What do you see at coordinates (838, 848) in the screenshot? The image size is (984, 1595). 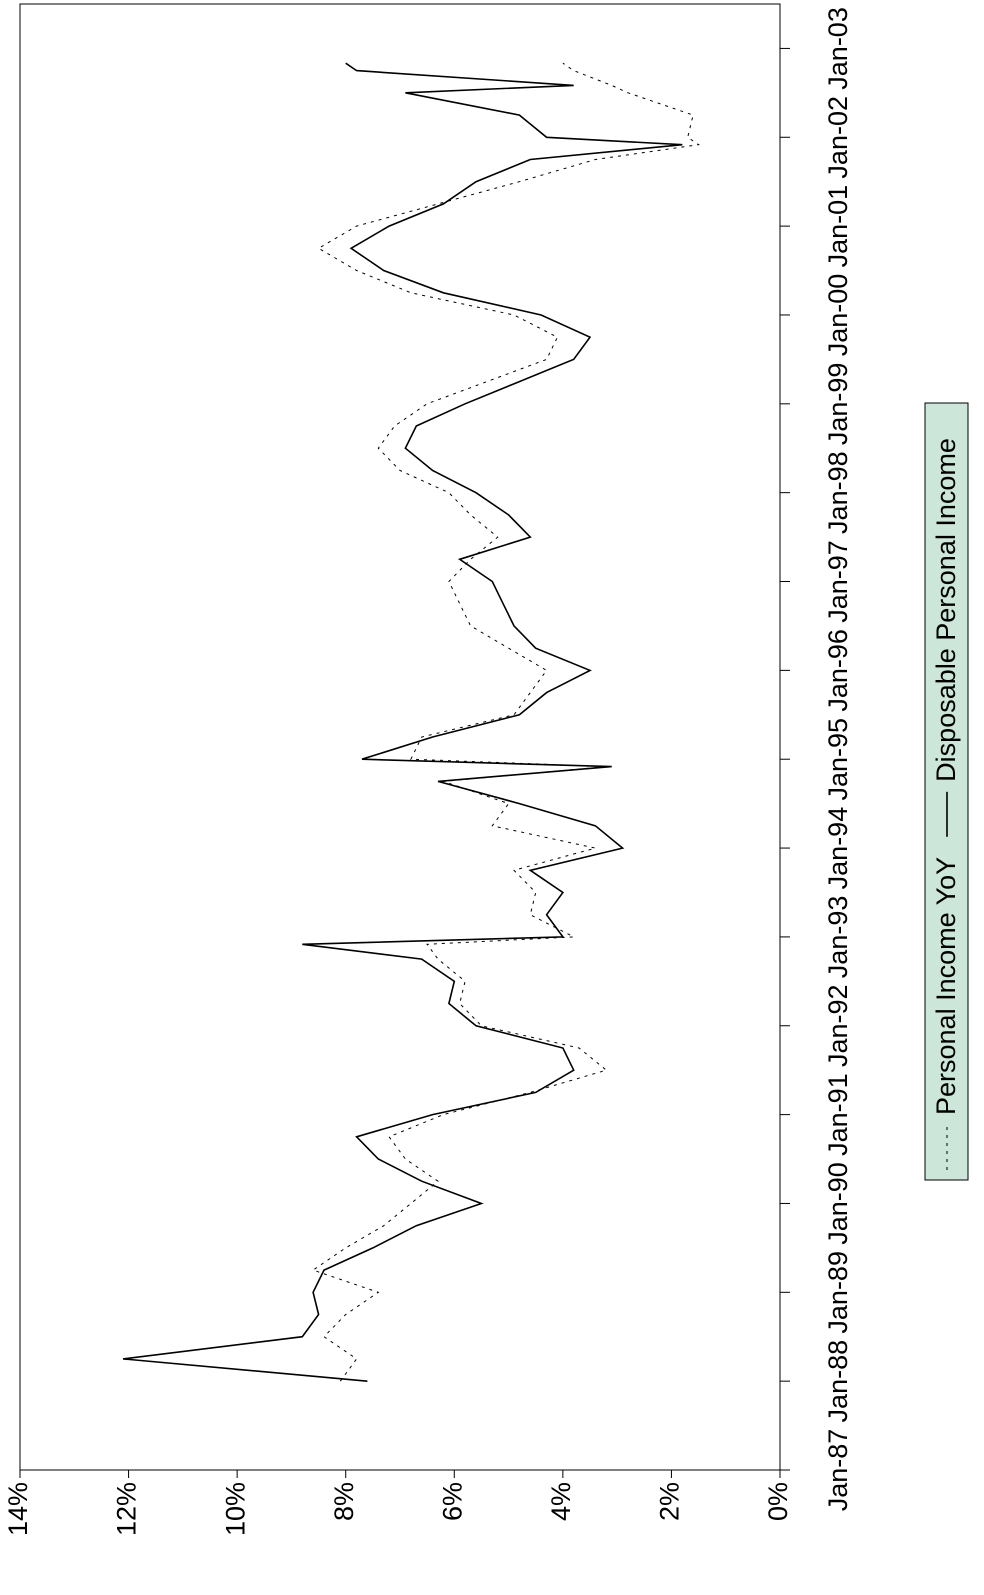 I see `x-tick-label: Jan-94` at bounding box center [838, 848].